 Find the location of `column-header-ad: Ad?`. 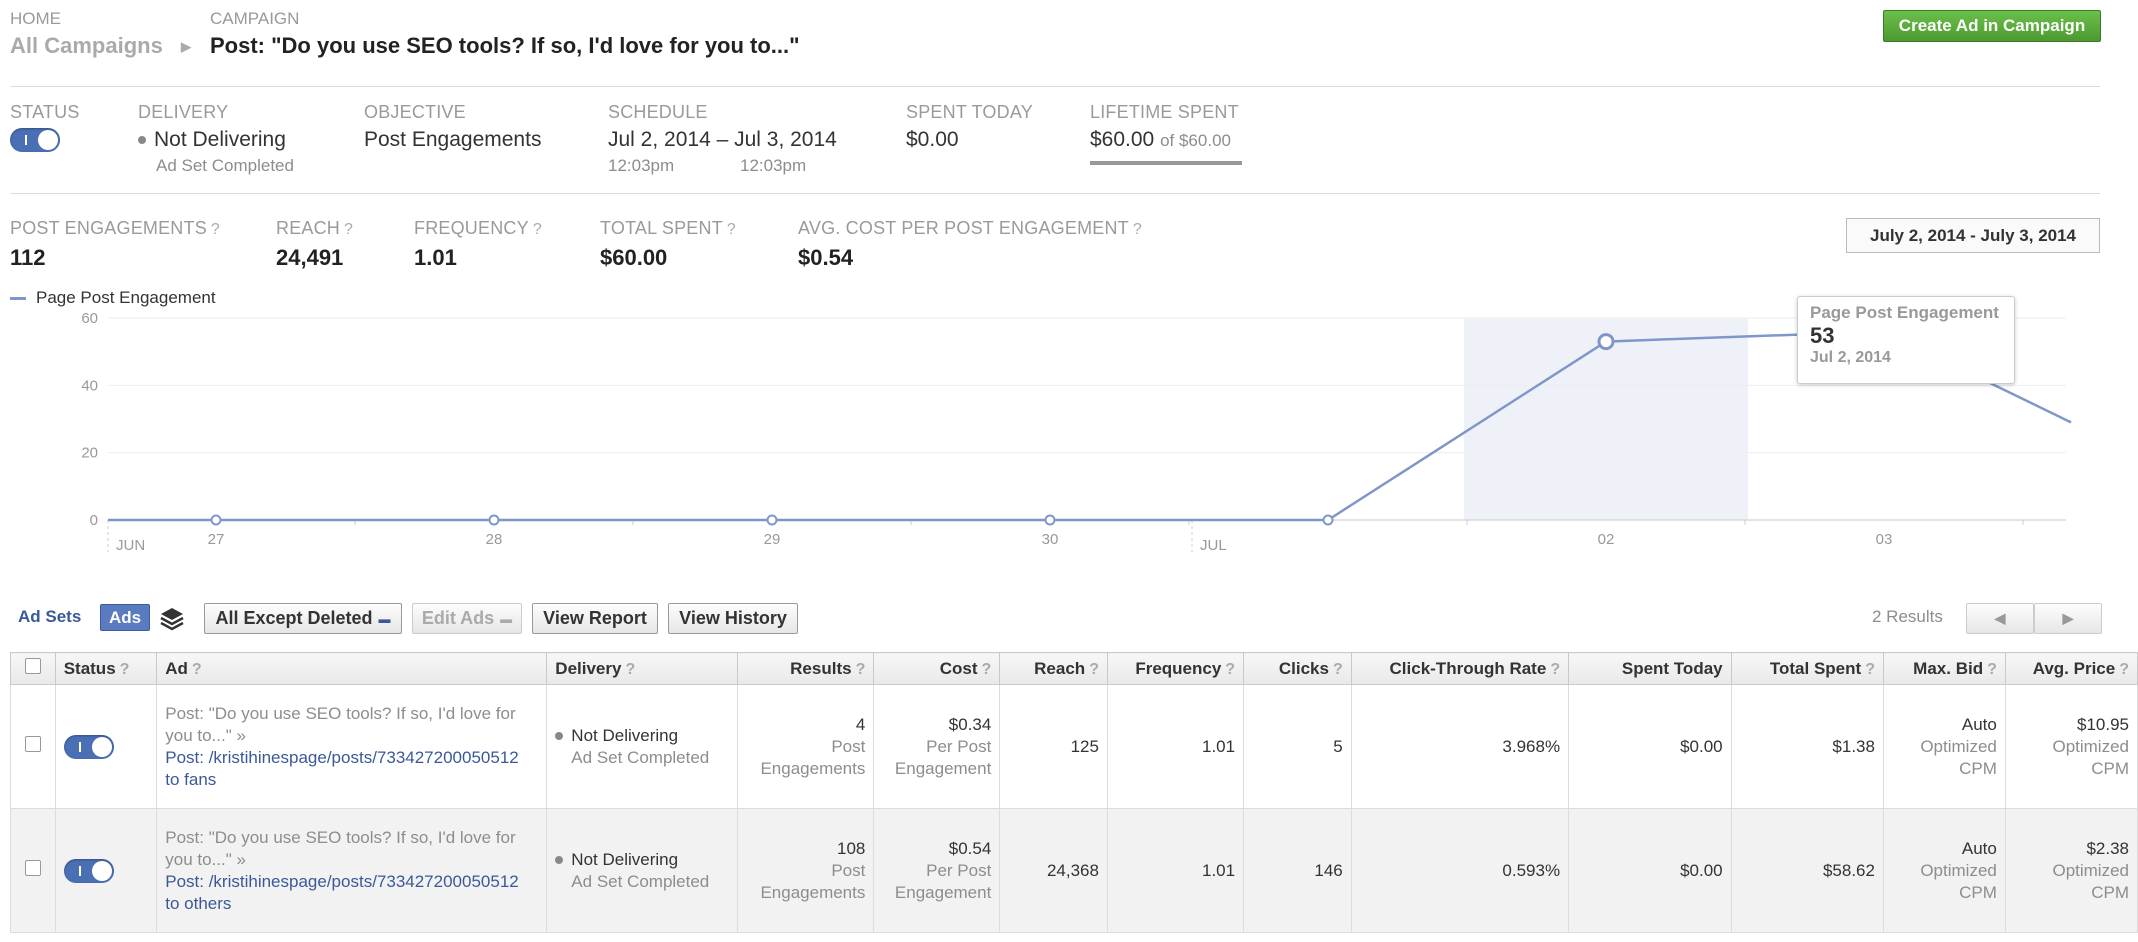

column-header-ad: Ad? is located at coordinates (352, 668).